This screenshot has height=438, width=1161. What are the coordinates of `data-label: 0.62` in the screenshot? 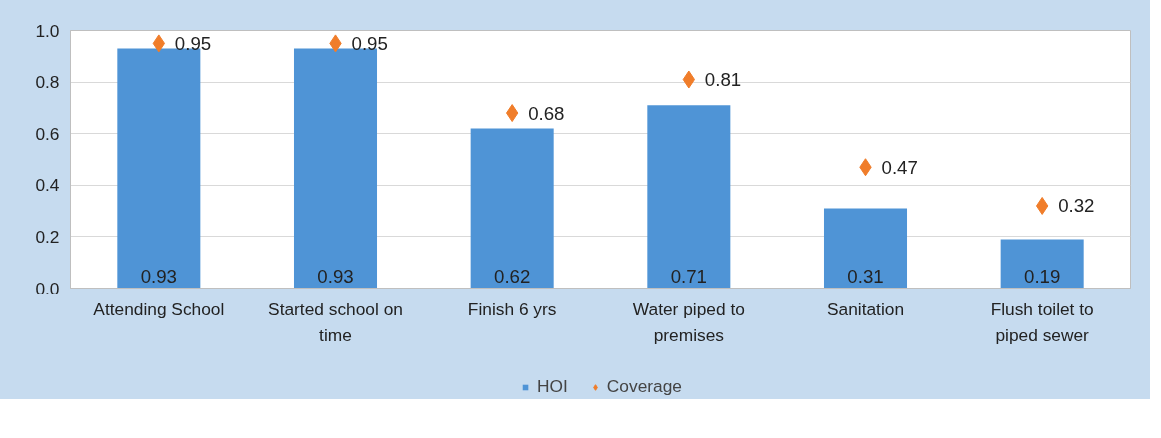 It's located at (512, 276).